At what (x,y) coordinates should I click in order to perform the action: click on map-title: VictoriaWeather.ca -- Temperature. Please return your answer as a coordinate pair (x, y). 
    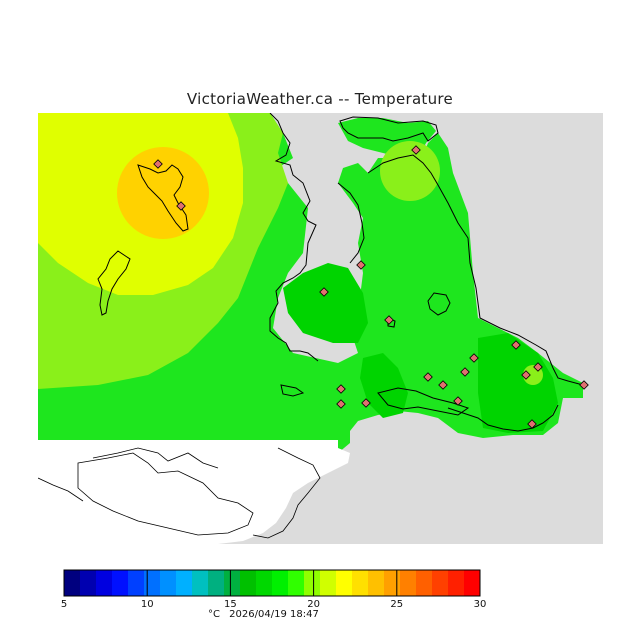
    Looking at the image, I should click on (320, 99).